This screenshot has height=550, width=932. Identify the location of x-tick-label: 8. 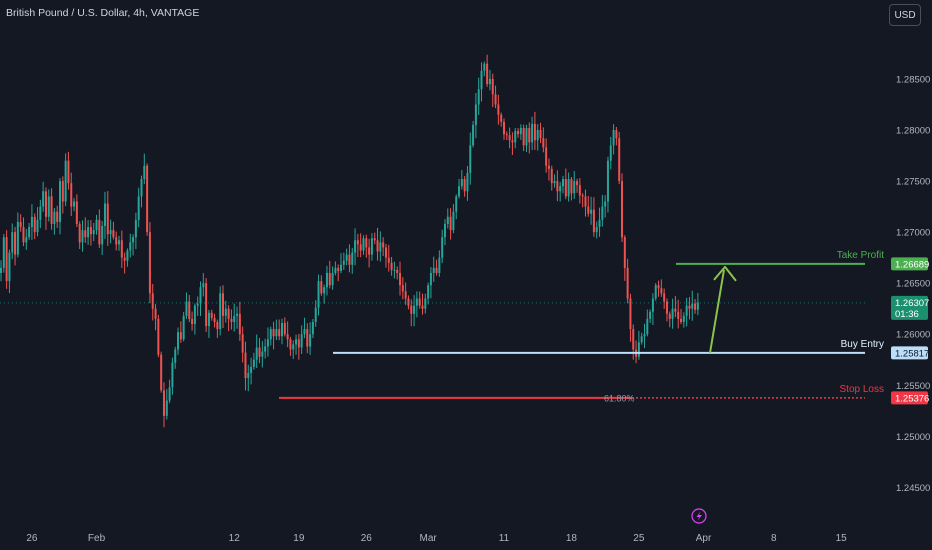
(774, 538).